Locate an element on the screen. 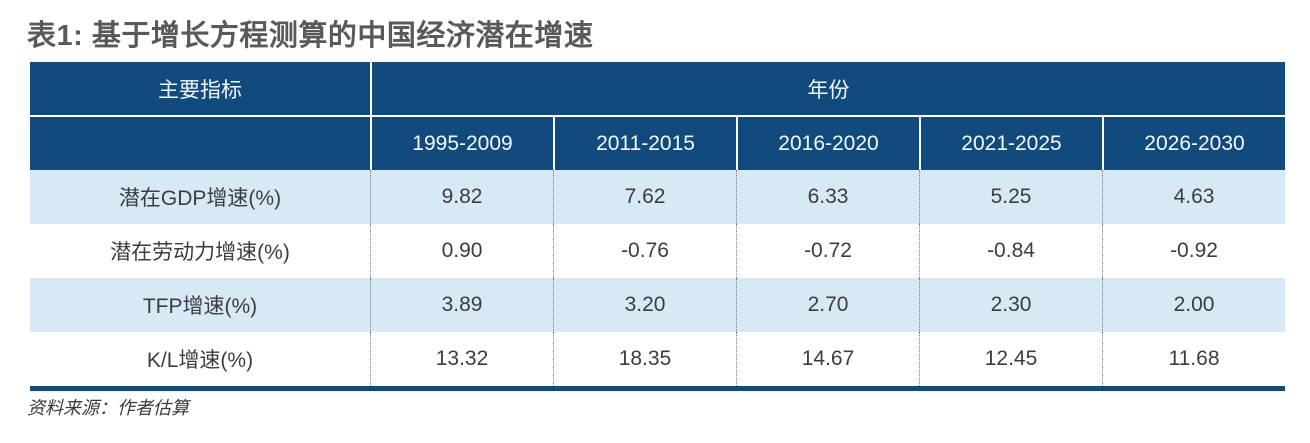  cell-value: 7.62 is located at coordinates (644, 197).